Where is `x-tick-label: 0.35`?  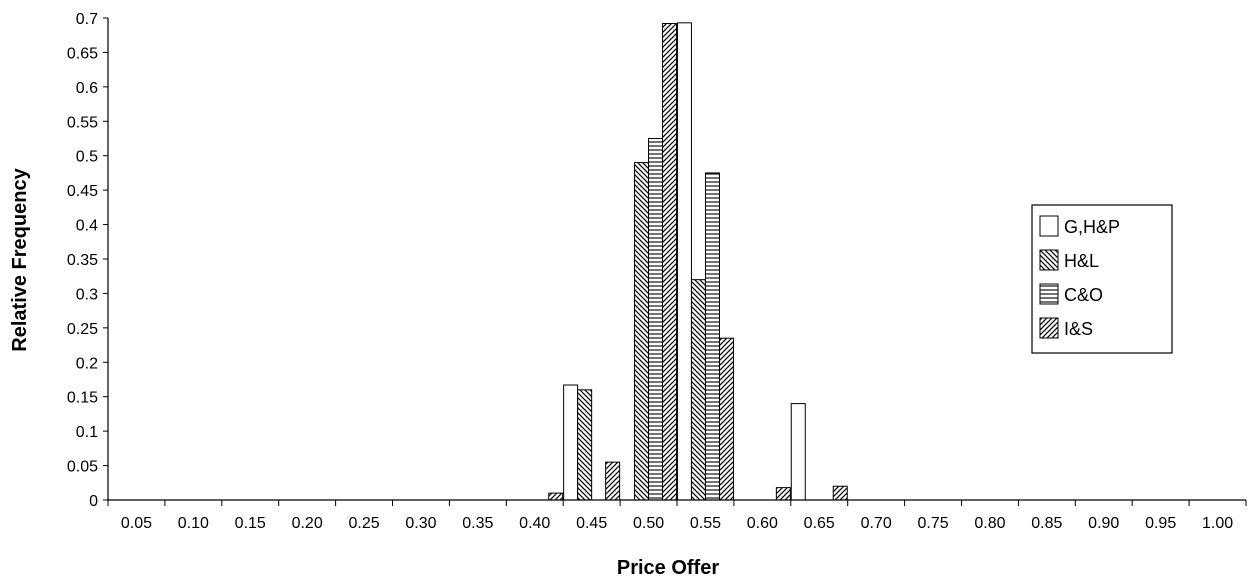 x-tick-label: 0.35 is located at coordinates (477, 523).